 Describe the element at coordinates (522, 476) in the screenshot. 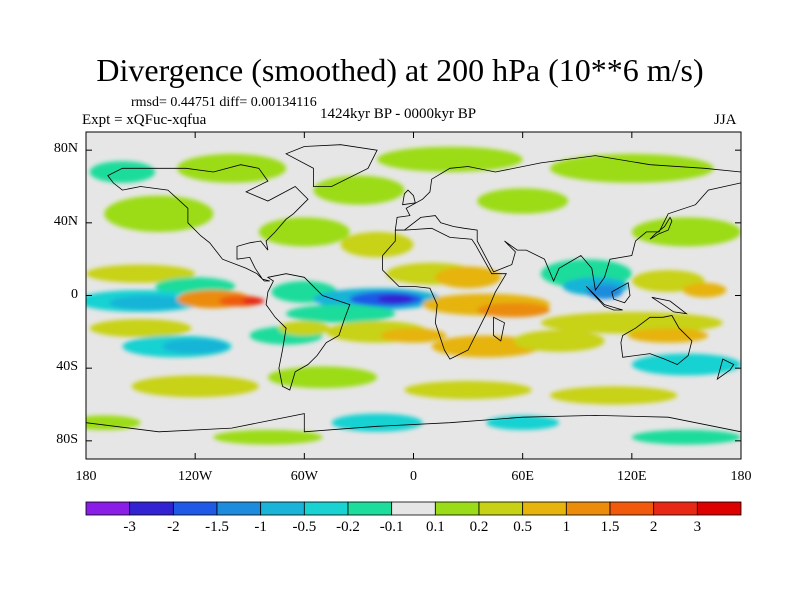

I see `lon-label: 60E` at that location.